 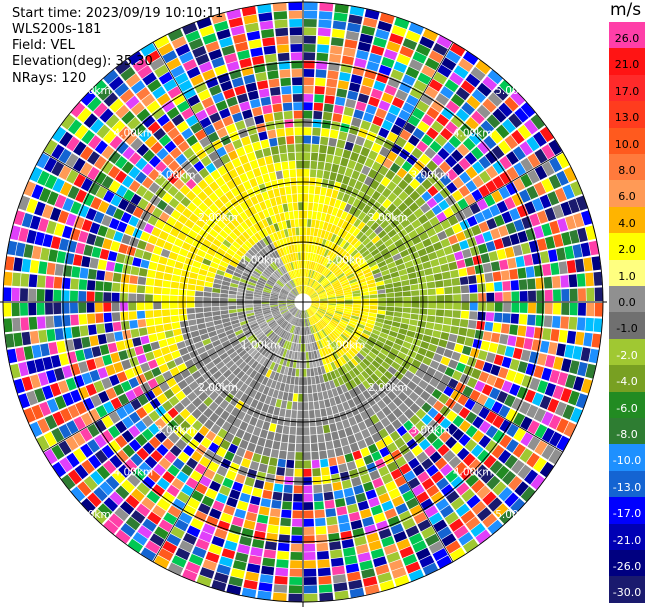 I want to click on azimuth-spoke, so click(x=213, y=458).